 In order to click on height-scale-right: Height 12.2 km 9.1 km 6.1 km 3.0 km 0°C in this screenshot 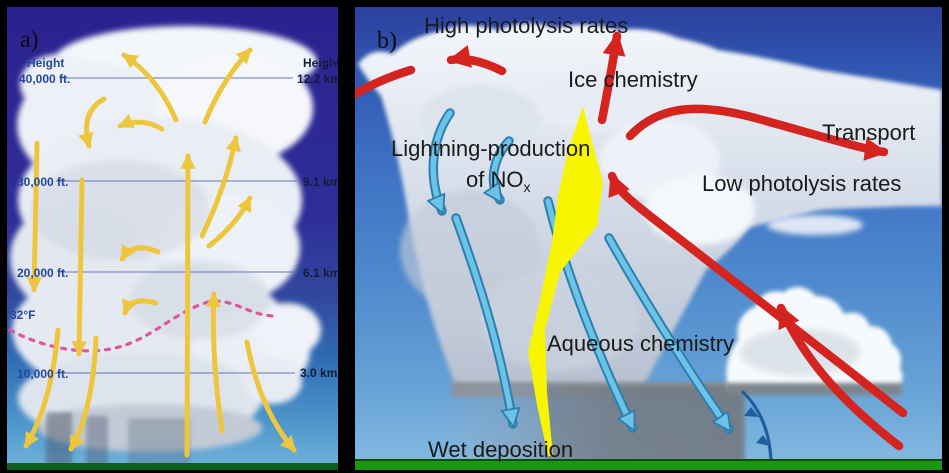, I will do `click(310, 218)`.